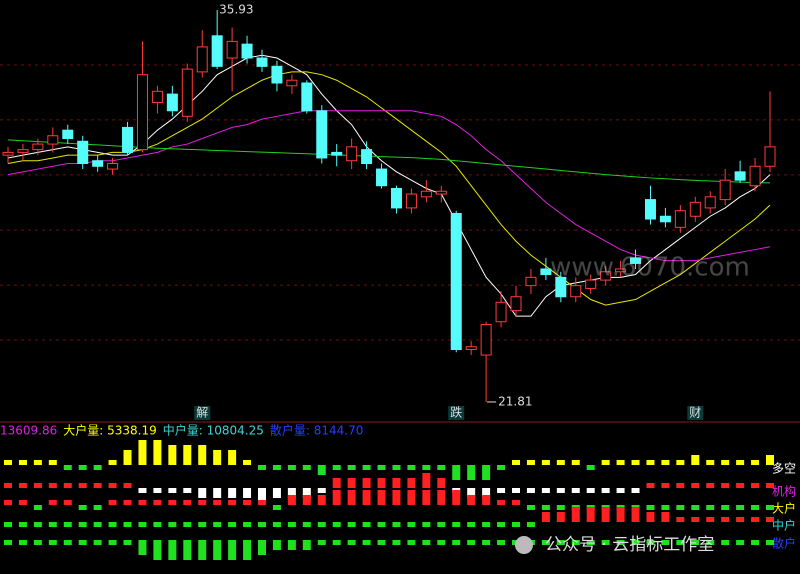 The image size is (800, 574). I want to click on footer-icon, so click(524, 545).